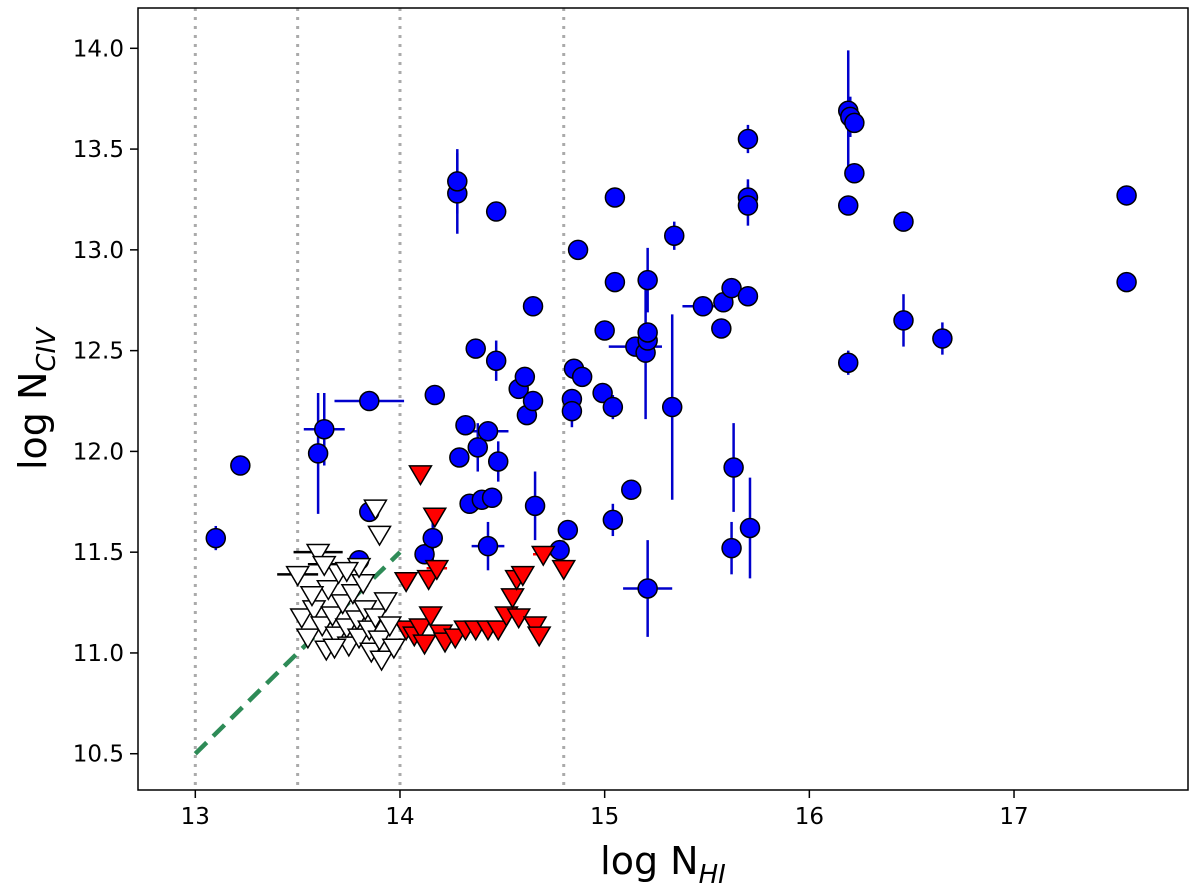 Image resolution: width=1200 pixels, height=896 pixels. Describe the element at coordinates (98, 755) in the screenshot. I see `y-tick-label: 10.5` at that location.